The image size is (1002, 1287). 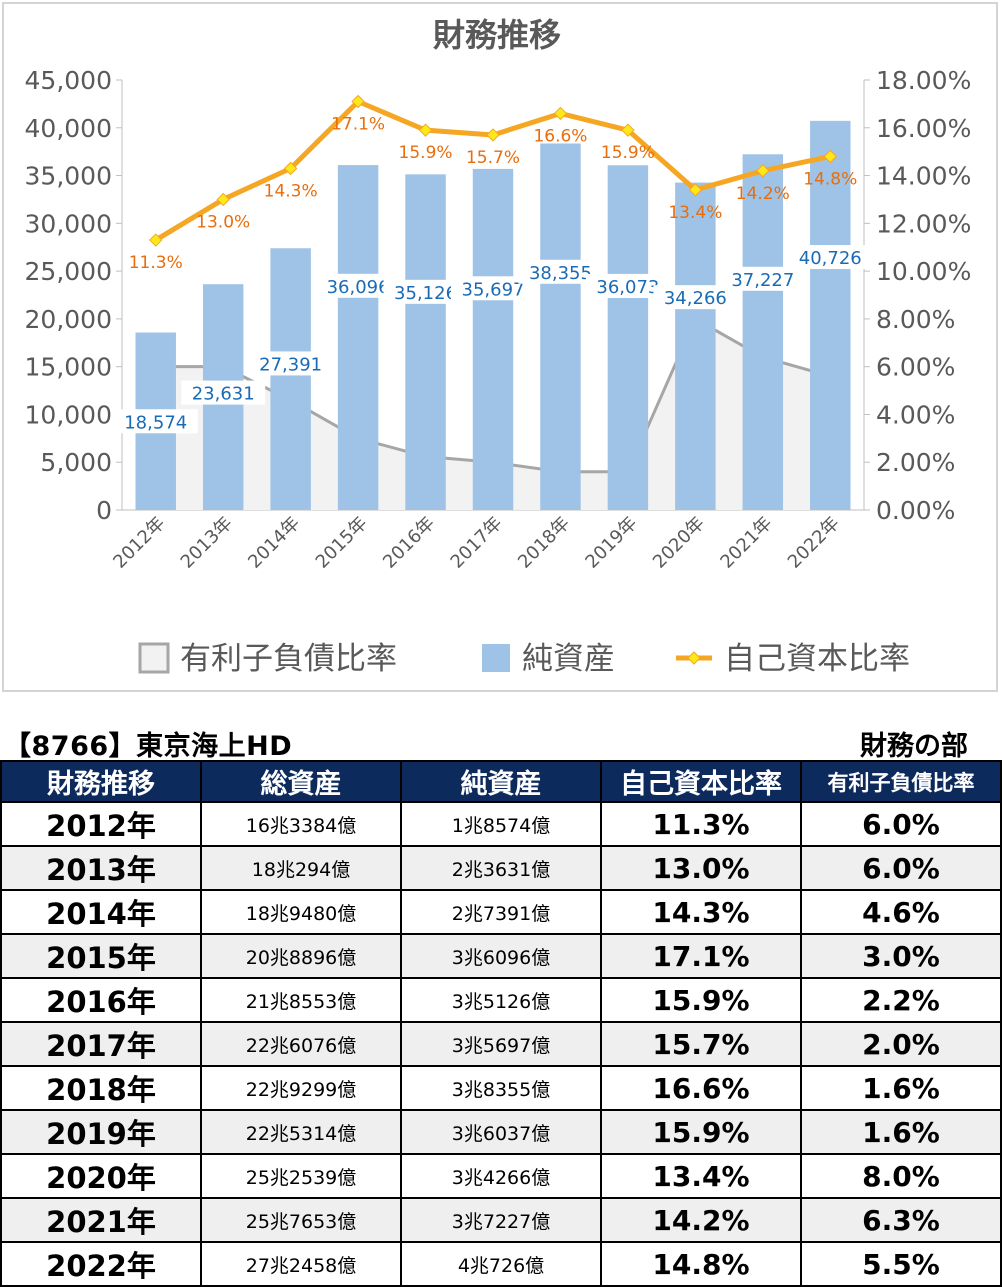 What do you see at coordinates (101, 824) in the screenshot?
I see `cell-year: 2012年` at bounding box center [101, 824].